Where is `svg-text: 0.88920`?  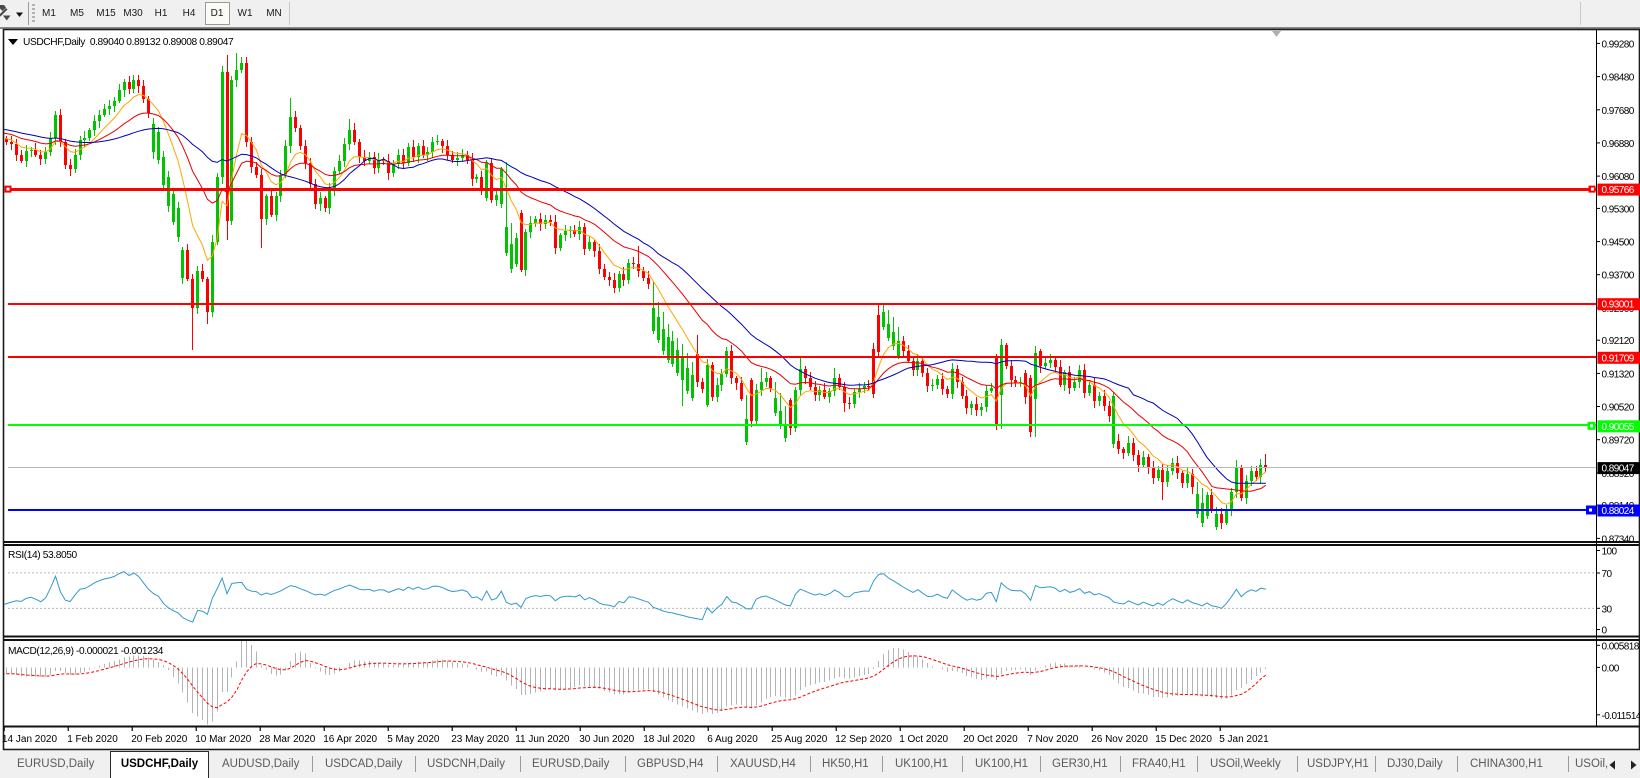 svg-text: 0.88920 is located at coordinates (1618, 474).